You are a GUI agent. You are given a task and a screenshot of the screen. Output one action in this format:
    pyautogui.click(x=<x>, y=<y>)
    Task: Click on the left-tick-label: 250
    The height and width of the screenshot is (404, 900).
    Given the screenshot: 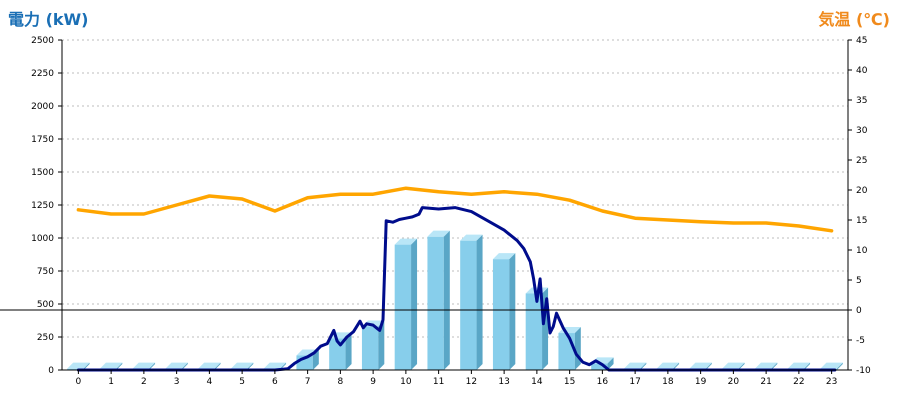 What is the action you would take?
    pyautogui.click(x=45, y=338)
    